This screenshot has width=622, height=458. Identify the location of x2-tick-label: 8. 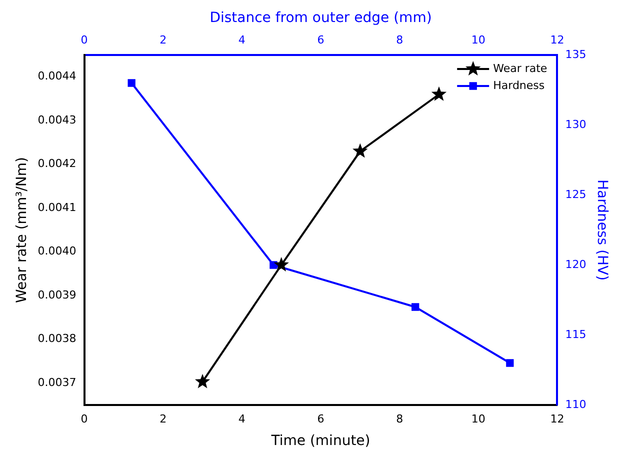
(400, 39).